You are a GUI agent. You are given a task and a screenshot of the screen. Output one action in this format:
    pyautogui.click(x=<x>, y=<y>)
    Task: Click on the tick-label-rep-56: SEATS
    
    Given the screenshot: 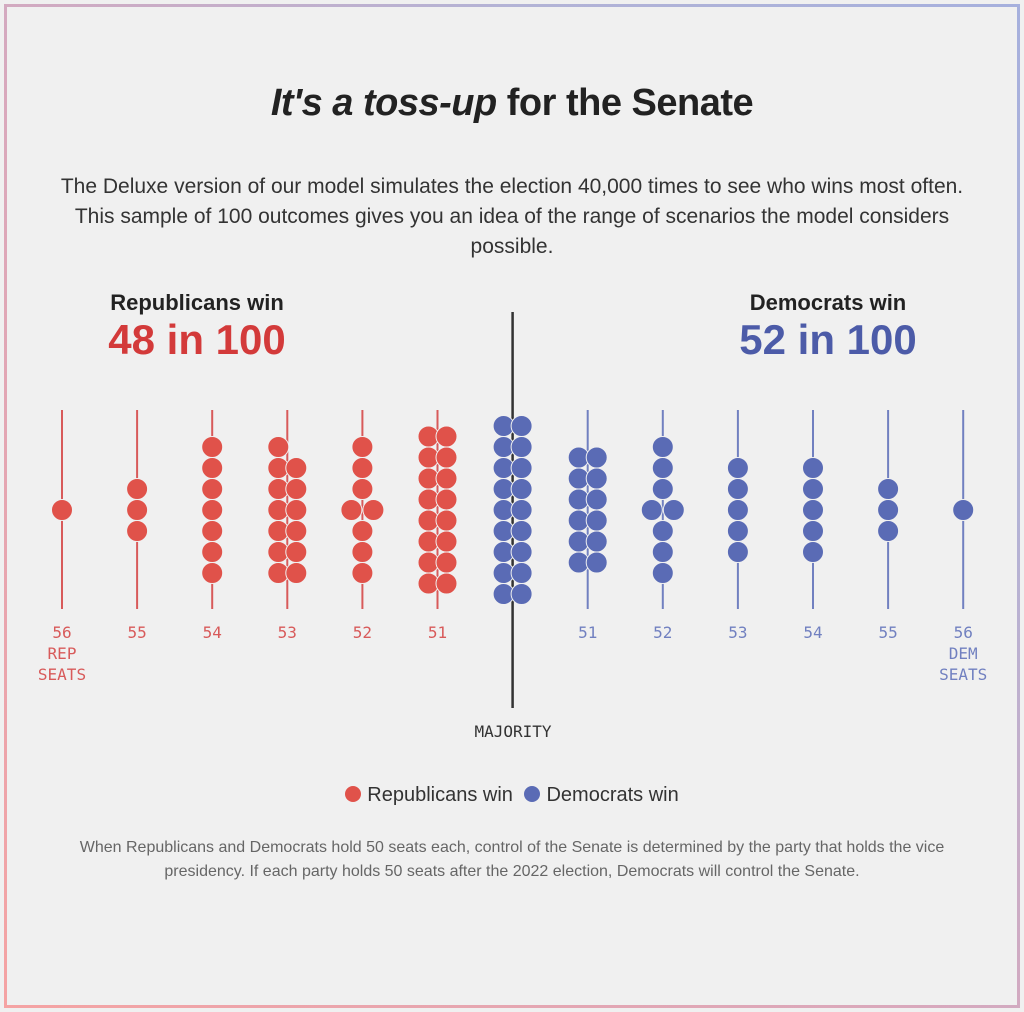 What is the action you would take?
    pyautogui.click(x=62, y=674)
    